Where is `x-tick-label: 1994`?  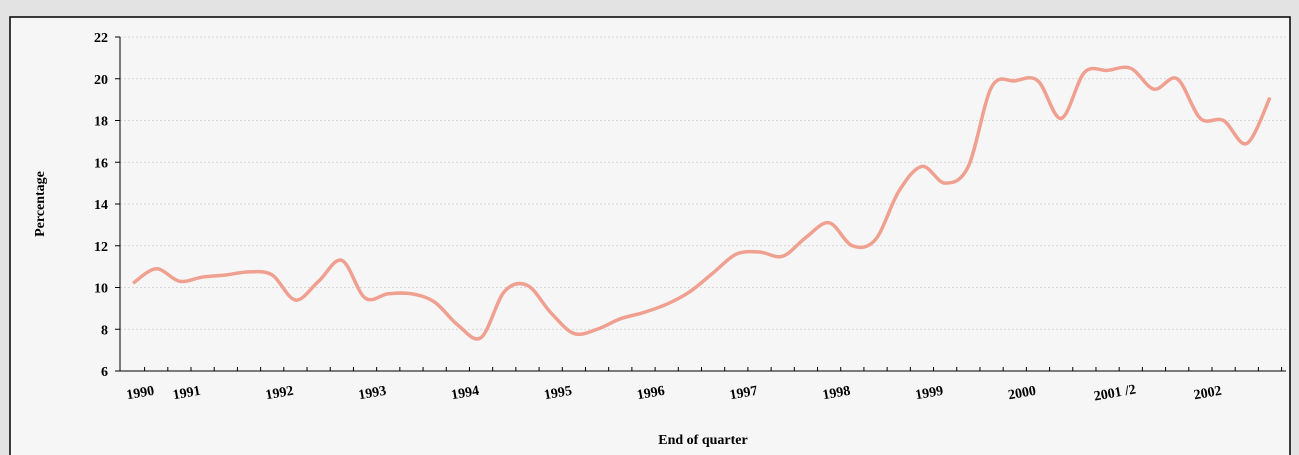 x-tick-label: 1994 is located at coordinates (465, 394).